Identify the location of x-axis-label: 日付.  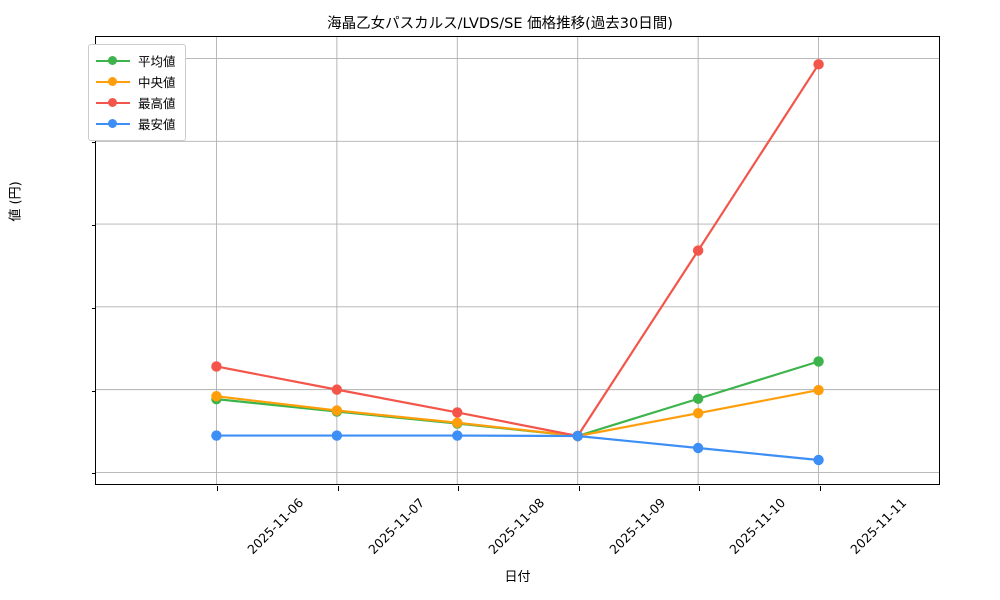
(517, 577).